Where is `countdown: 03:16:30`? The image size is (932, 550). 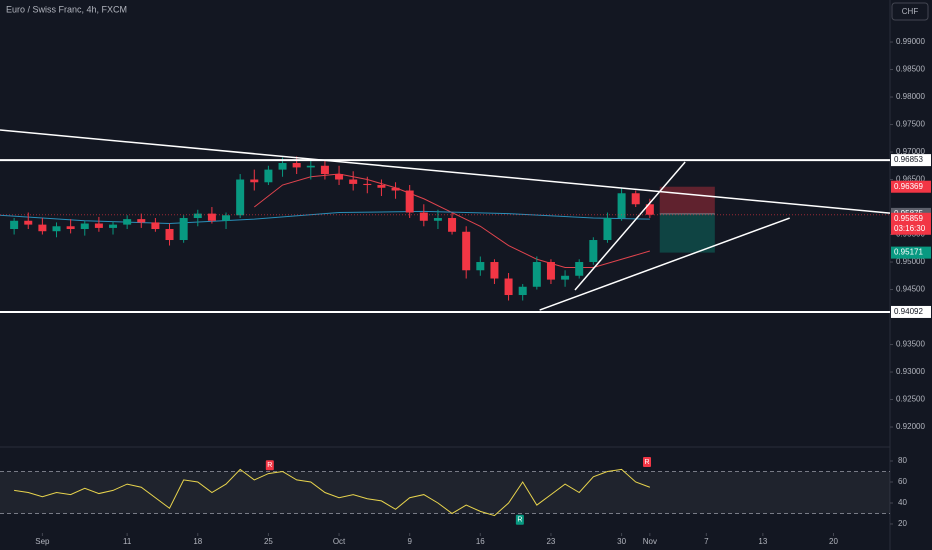
countdown: 03:16:30 is located at coordinates (910, 228).